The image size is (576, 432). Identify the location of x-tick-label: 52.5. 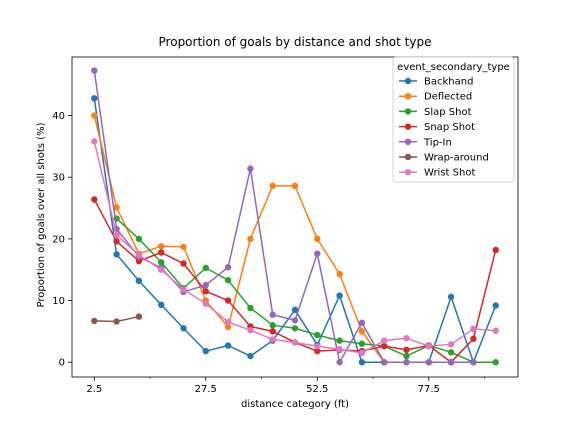
(317, 389).